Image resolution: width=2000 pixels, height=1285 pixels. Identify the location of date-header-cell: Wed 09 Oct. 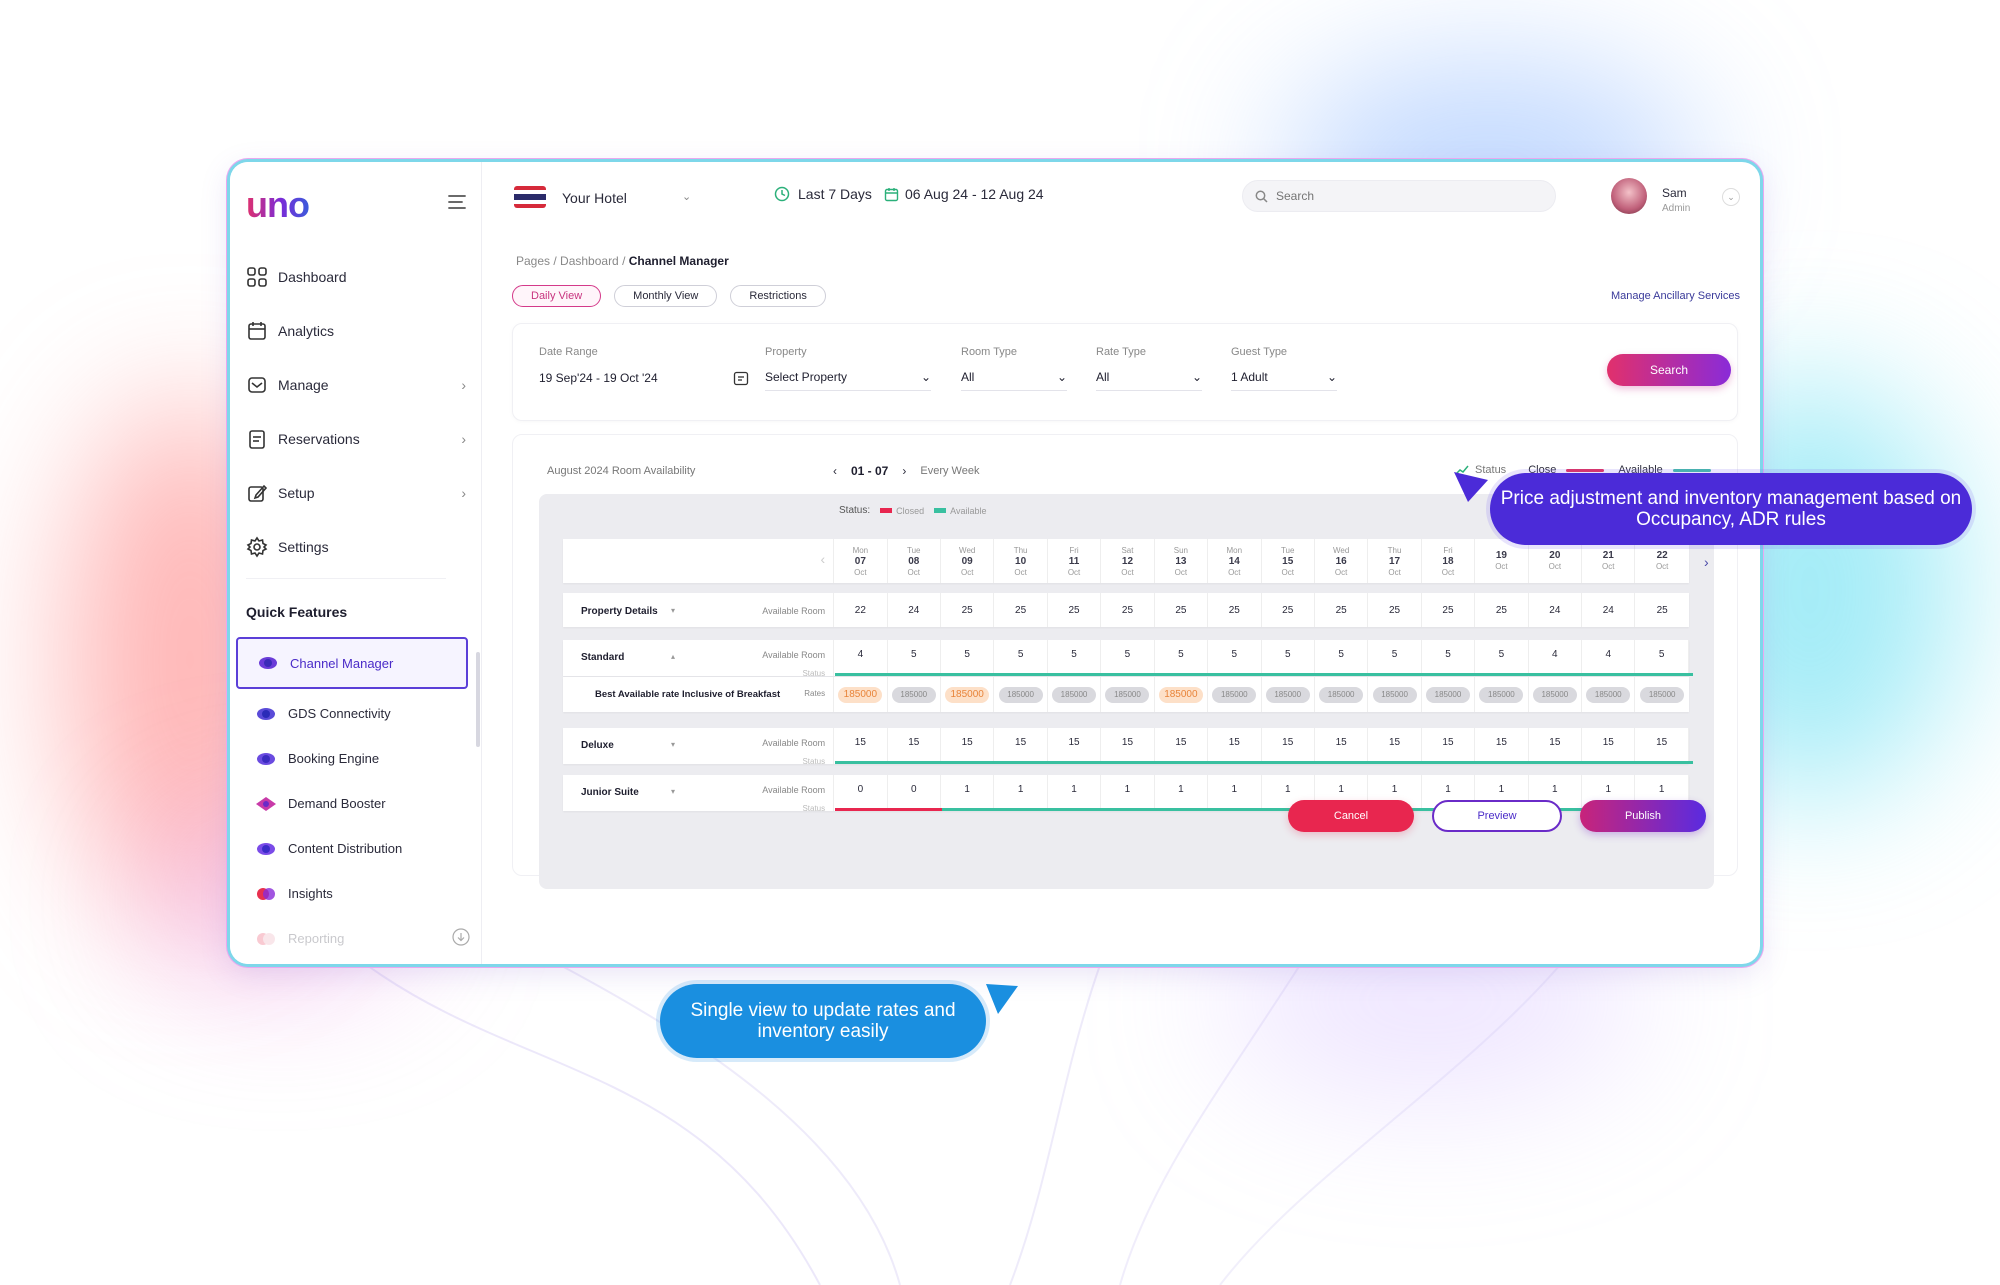
(968, 561).